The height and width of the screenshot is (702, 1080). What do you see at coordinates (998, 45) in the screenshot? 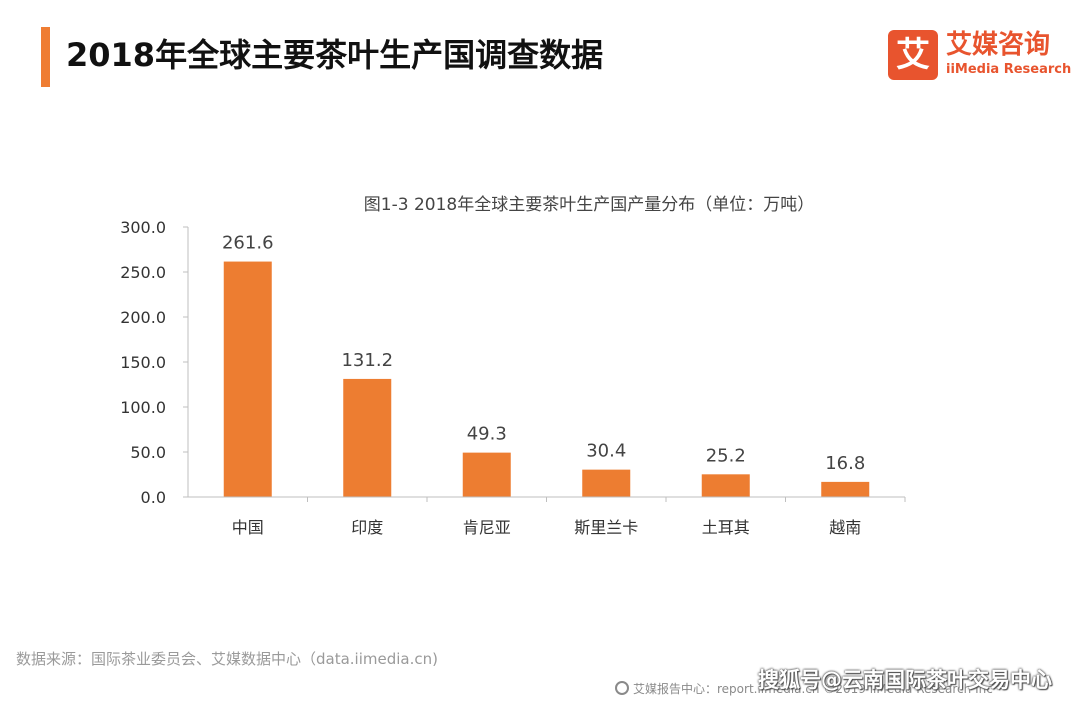
I see `logo-chinese-name: 艾媒咨询` at bounding box center [998, 45].